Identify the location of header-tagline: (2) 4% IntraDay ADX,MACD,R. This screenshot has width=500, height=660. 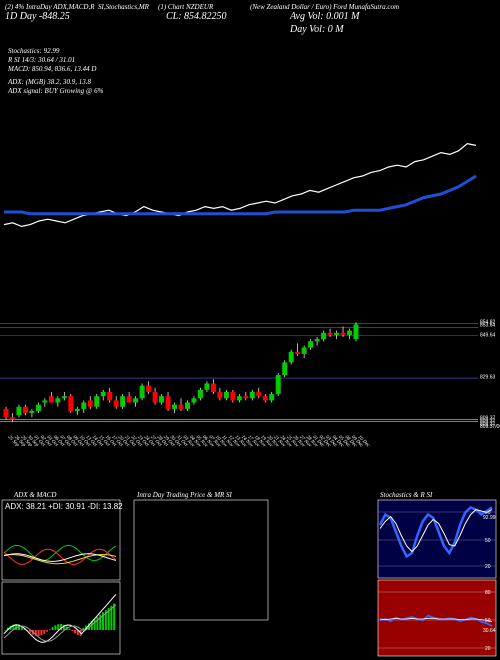
(50, 7).